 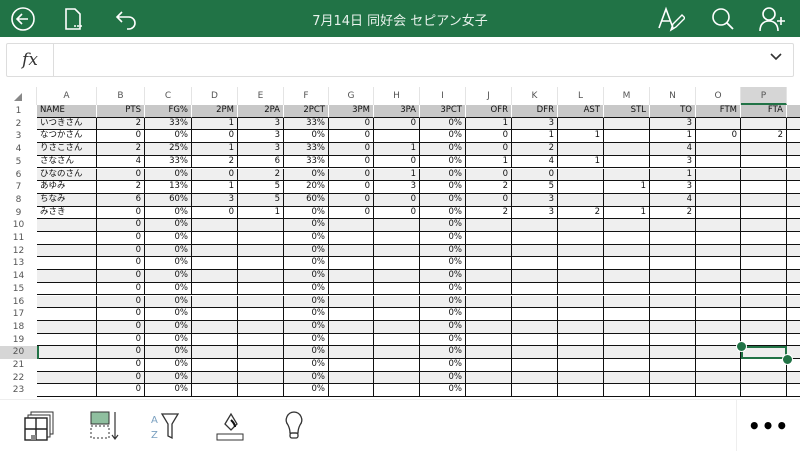 What do you see at coordinates (673, 238) in the screenshot?
I see `cell-N11` at bounding box center [673, 238].